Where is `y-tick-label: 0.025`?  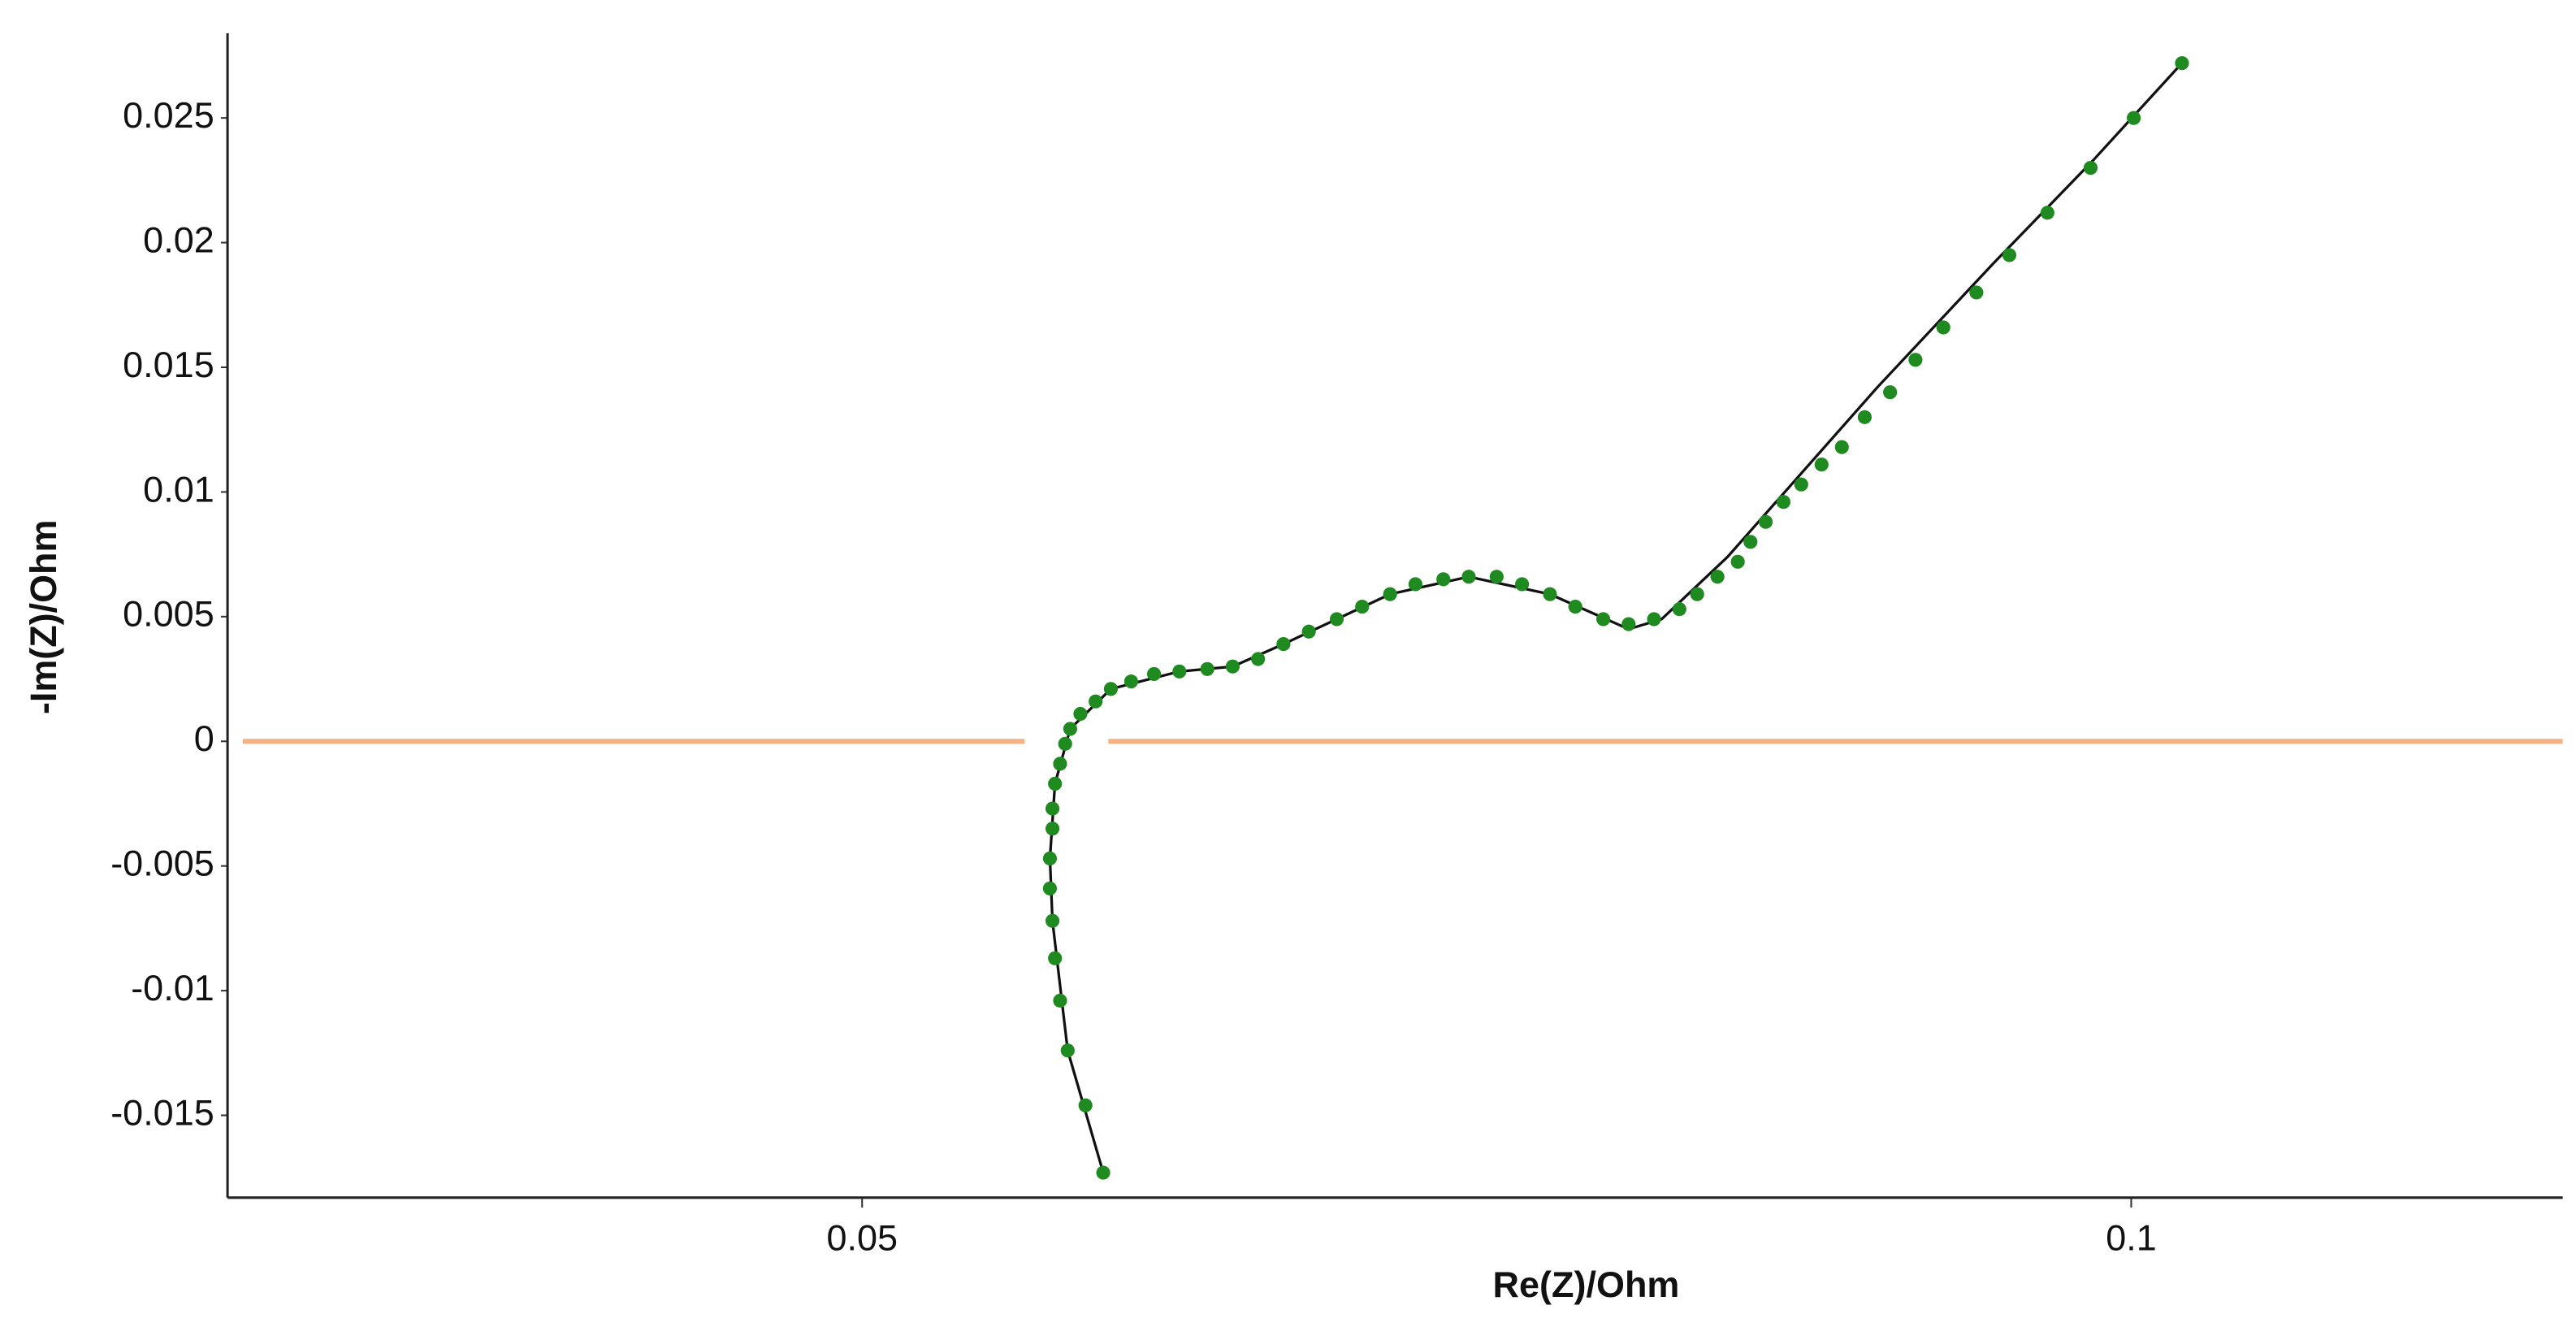 y-tick-label: 0.025 is located at coordinates (168, 115).